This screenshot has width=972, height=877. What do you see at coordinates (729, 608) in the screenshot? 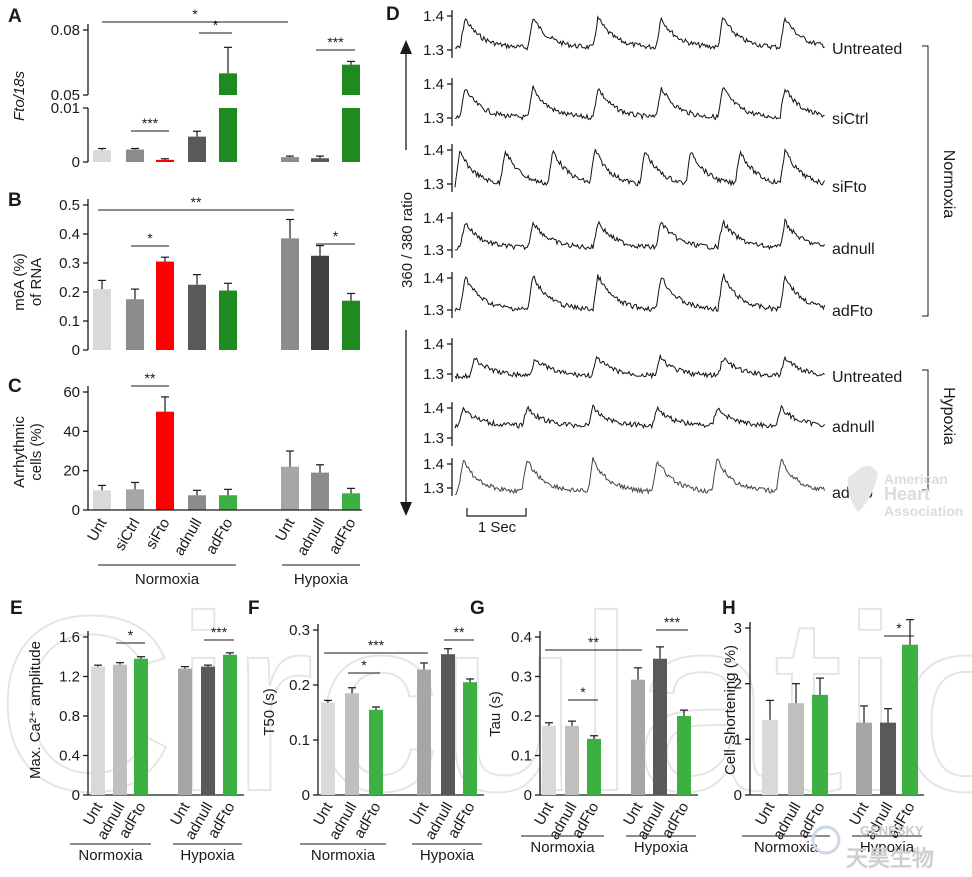
I see `panel-label-H: H` at bounding box center [729, 608].